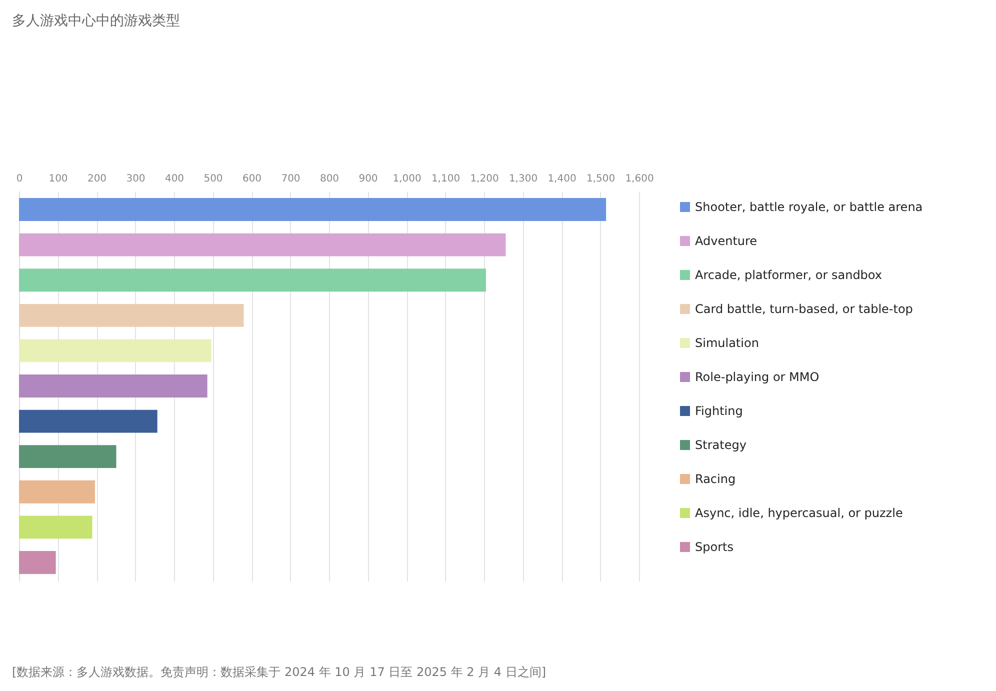 This screenshot has height=691, width=996. What do you see at coordinates (445, 179) in the screenshot?
I see `x-tick-label: 1,100` at bounding box center [445, 179].